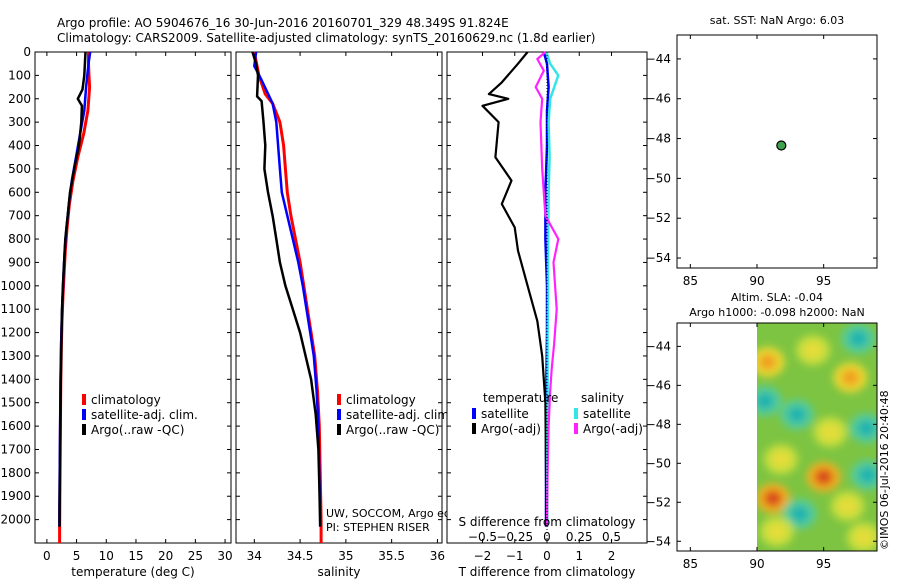 The image size is (900, 580). I want to click on sst_location-ytick-label: −52, so click(658, 218).